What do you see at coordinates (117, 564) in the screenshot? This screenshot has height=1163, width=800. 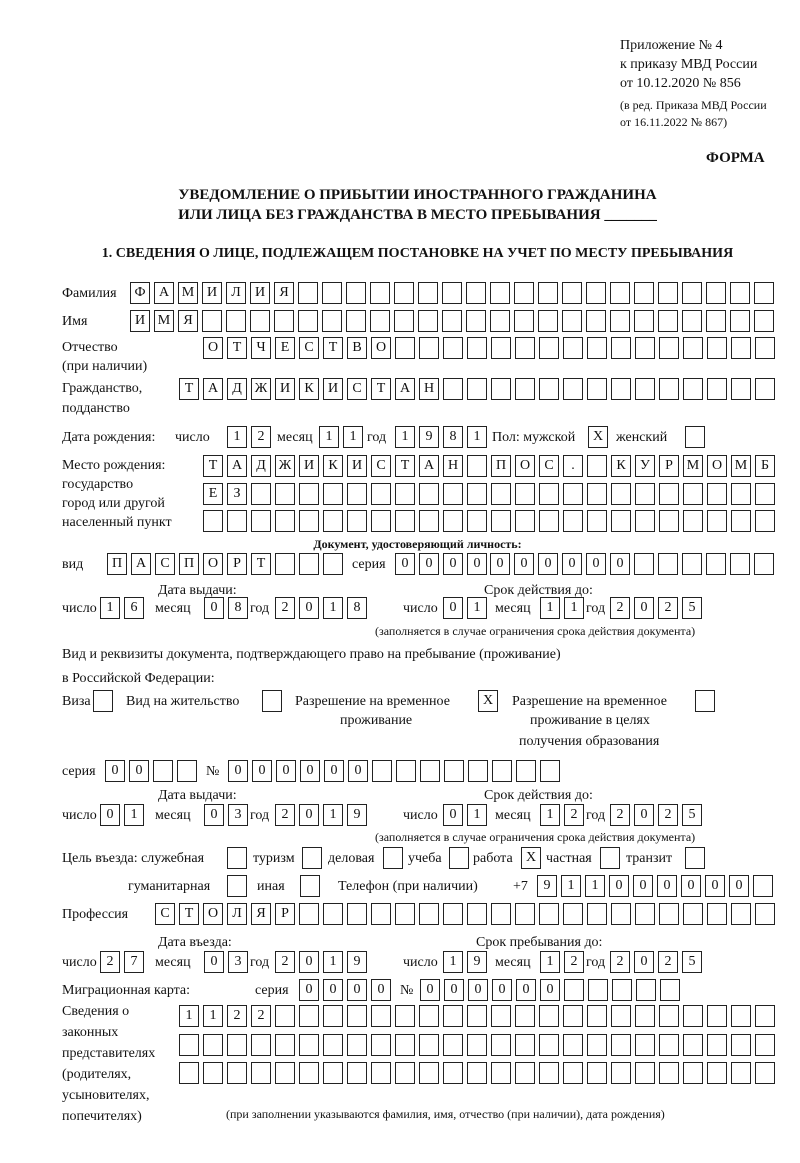 I see `char-box: П` at bounding box center [117, 564].